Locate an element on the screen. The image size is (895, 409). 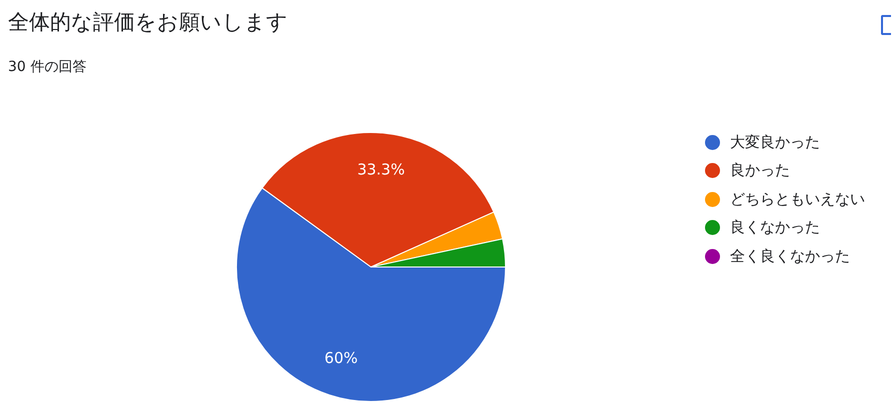
legend-label: 良くなかった is located at coordinates (775, 228).